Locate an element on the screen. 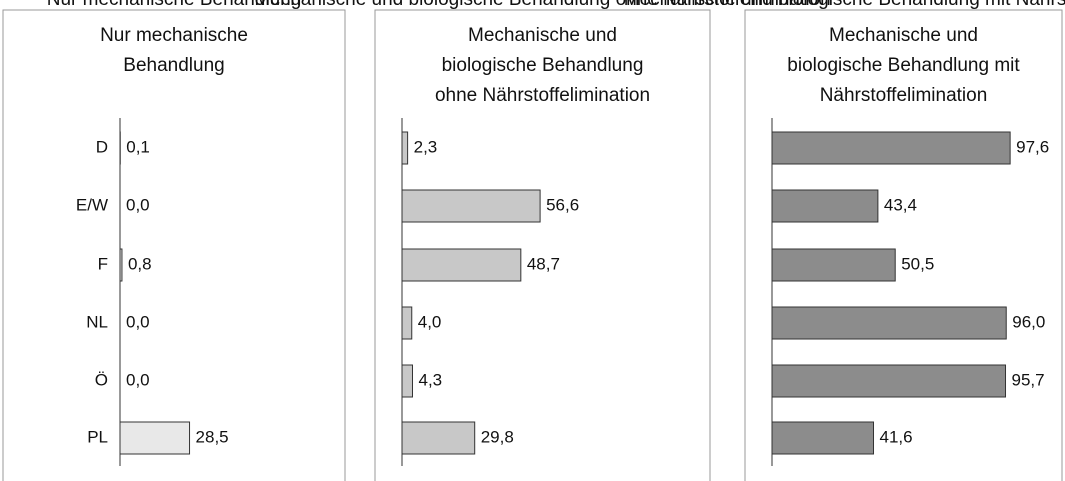 The width and height of the screenshot is (1065, 481). value-label: 29,8 is located at coordinates (497, 436).